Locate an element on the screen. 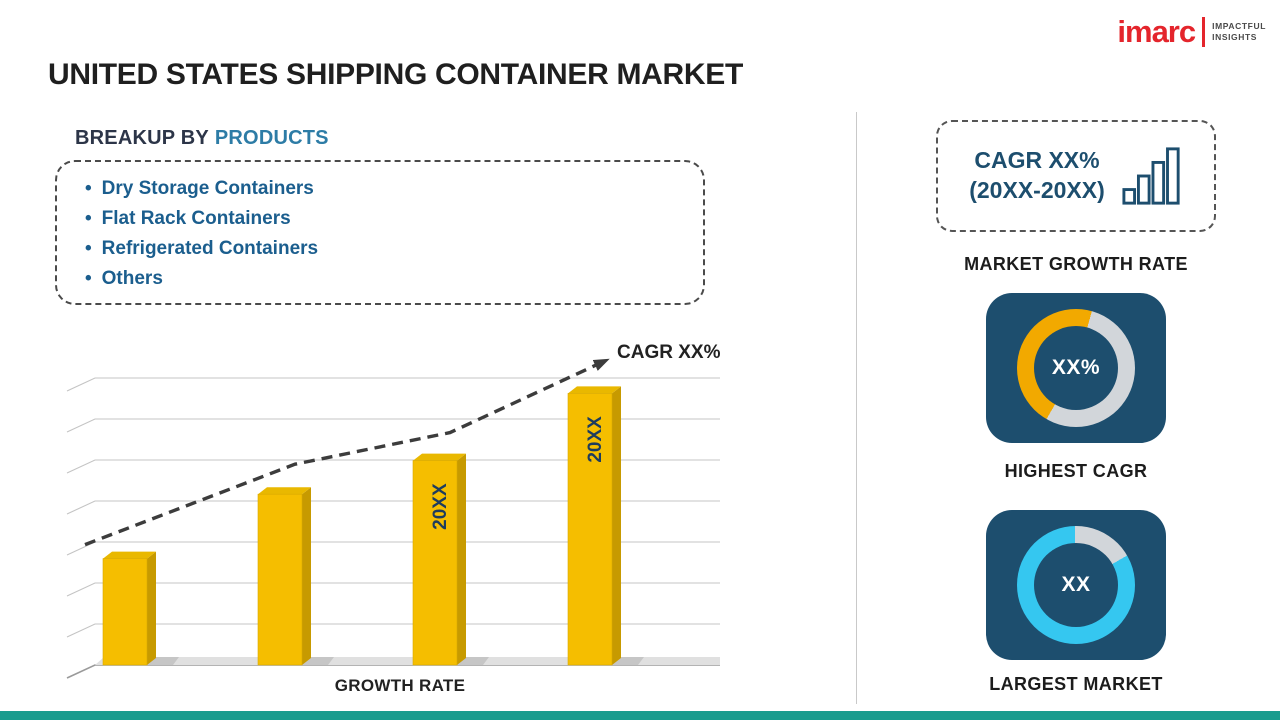  growth-box-line2: (20XX-20XX) is located at coordinates (1037, 190).